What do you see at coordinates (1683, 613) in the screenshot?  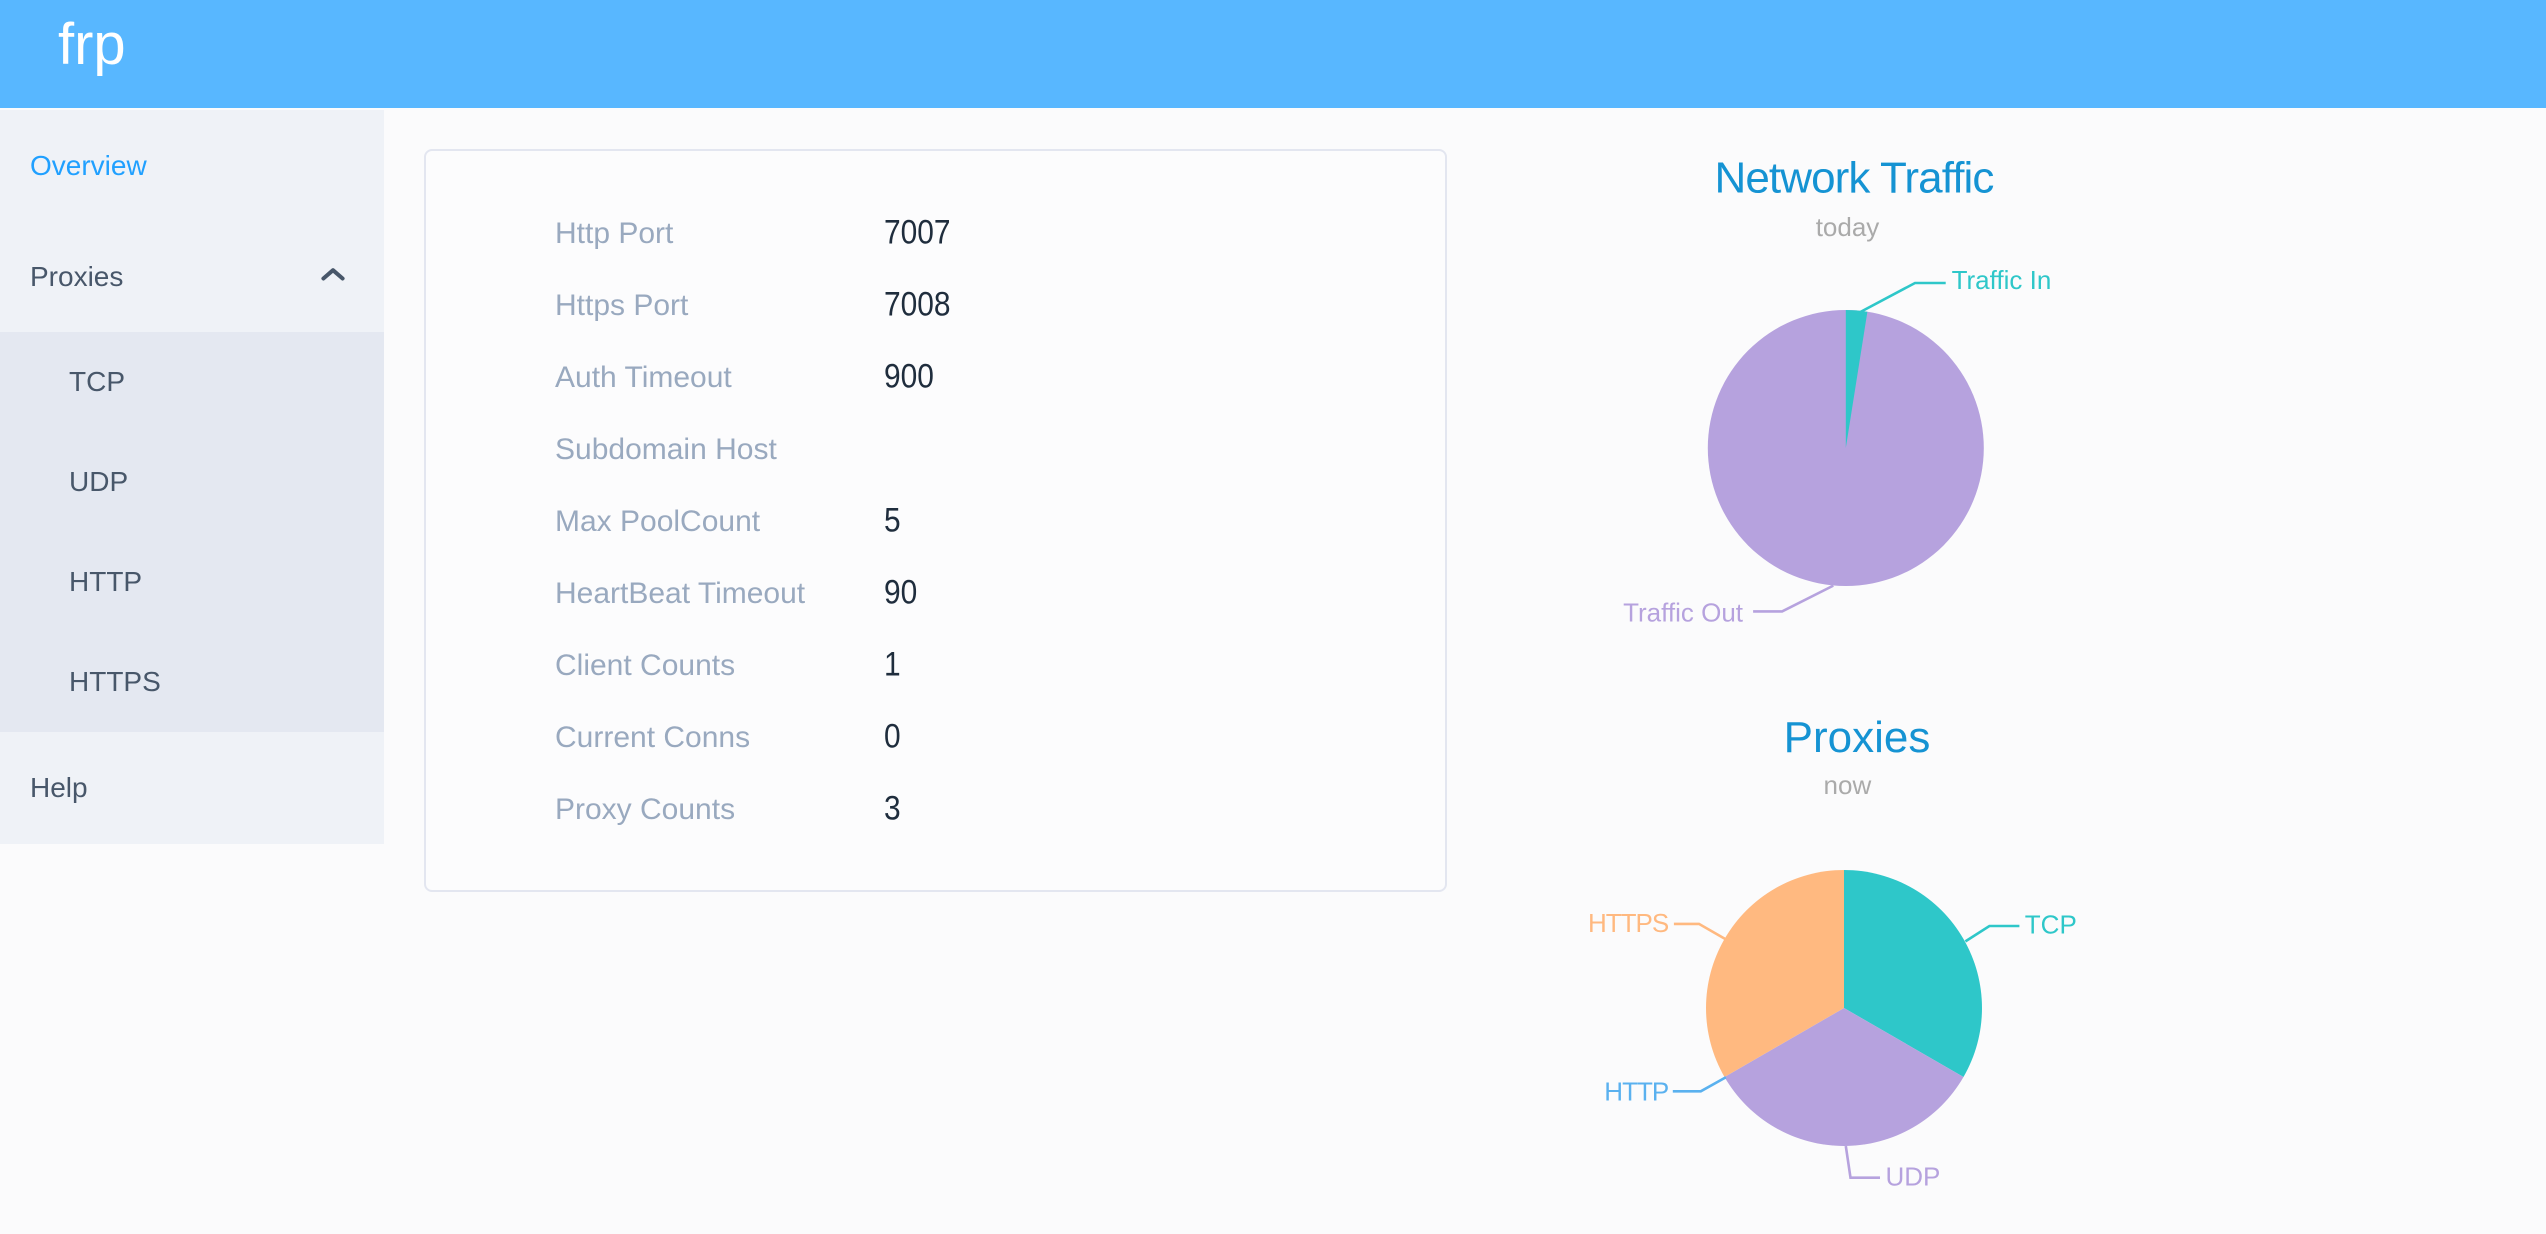 I see `svg-text: Traffic Out` at bounding box center [1683, 613].